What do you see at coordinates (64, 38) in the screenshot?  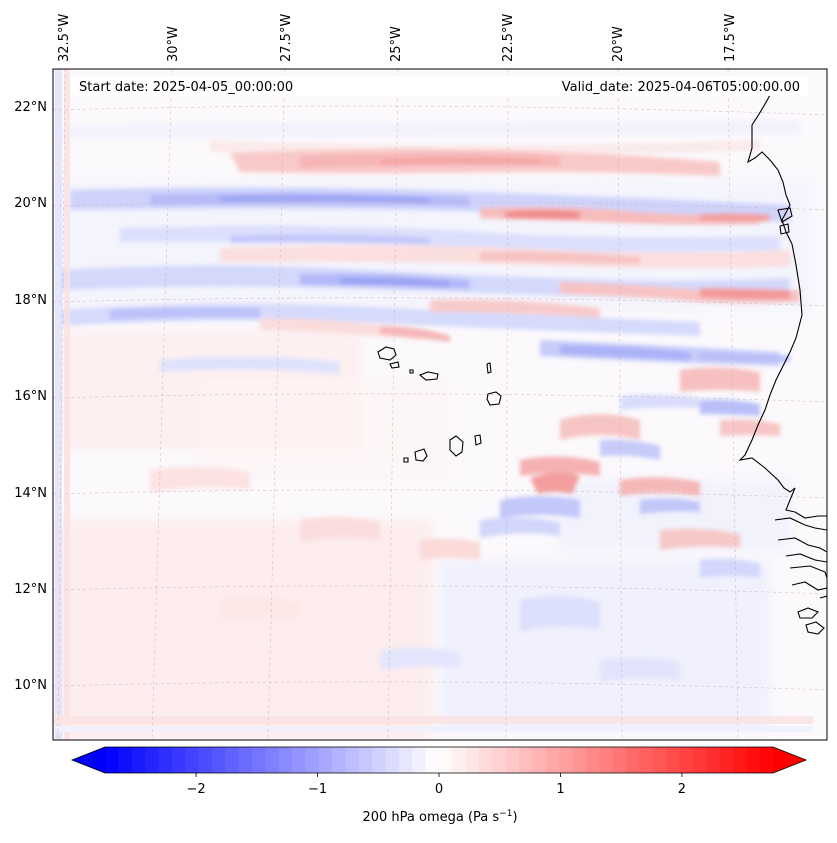 I see `lon-label: 32.5°W` at bounding box center [64, 38].